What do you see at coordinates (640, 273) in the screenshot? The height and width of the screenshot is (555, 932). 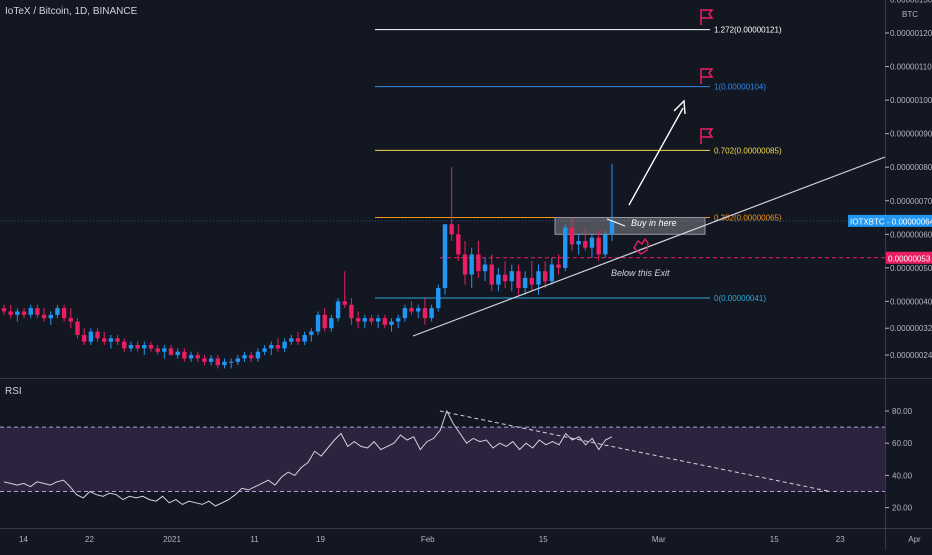 I see `exit-note-label: Below this Exit` at bounding box center [640, 273].